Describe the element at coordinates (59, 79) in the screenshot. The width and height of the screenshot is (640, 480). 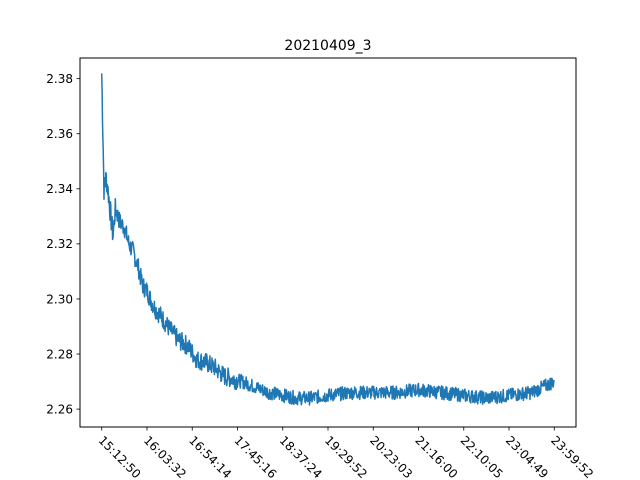
I see `y-tick-label: 2.38` at that location.